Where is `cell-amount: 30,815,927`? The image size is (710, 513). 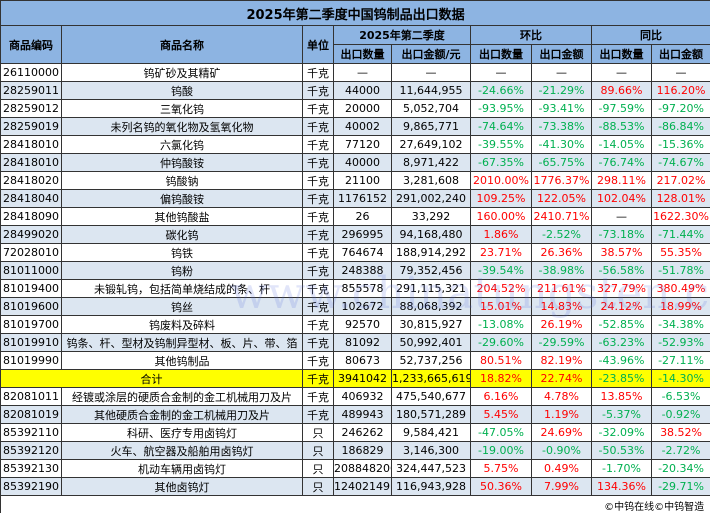
cell-amount: 30,815,927 is located at coordinates (431, 324).